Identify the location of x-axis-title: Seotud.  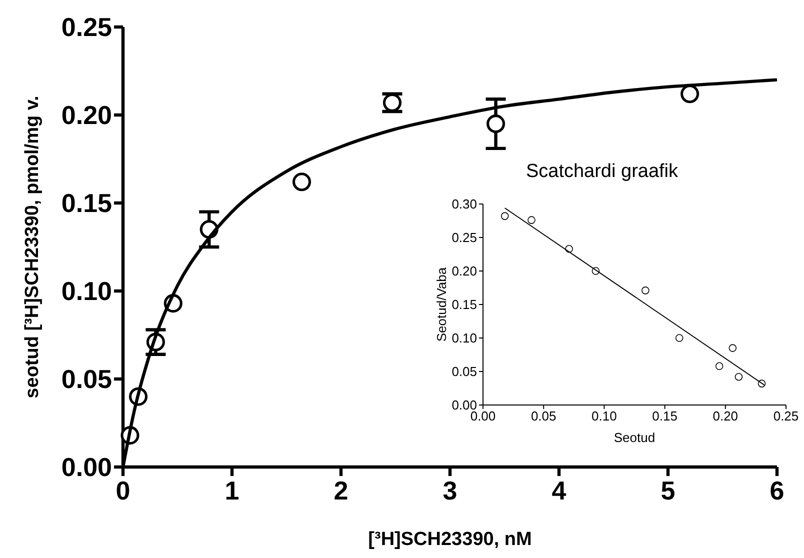
(635, 437).